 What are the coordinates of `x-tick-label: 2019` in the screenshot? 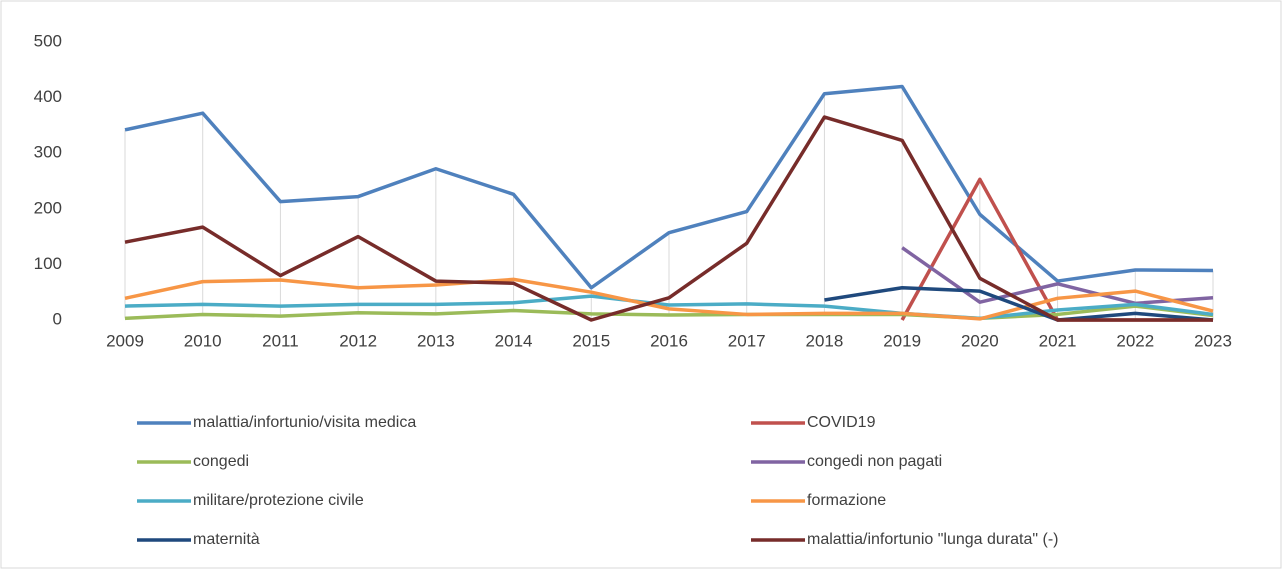 It's located at (902, 340).